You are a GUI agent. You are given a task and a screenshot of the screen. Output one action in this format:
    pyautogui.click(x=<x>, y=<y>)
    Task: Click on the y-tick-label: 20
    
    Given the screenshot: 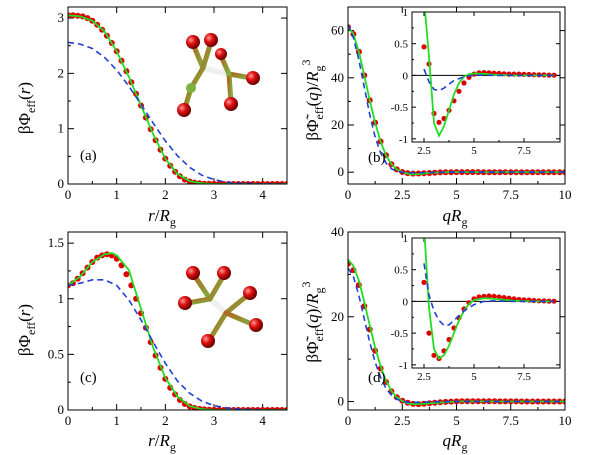 What is the action you would take?
    pyautogui.click(x=337, y=316)
    